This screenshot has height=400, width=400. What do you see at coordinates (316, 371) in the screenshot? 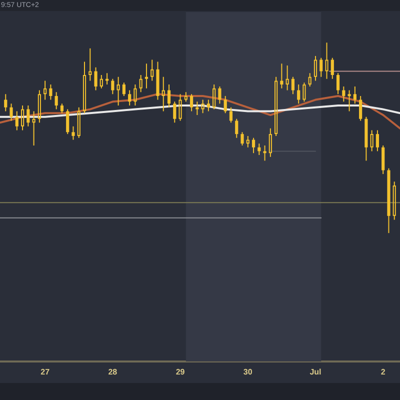
I see `x-tick-label: Jul` at bounding box center [316, 371].